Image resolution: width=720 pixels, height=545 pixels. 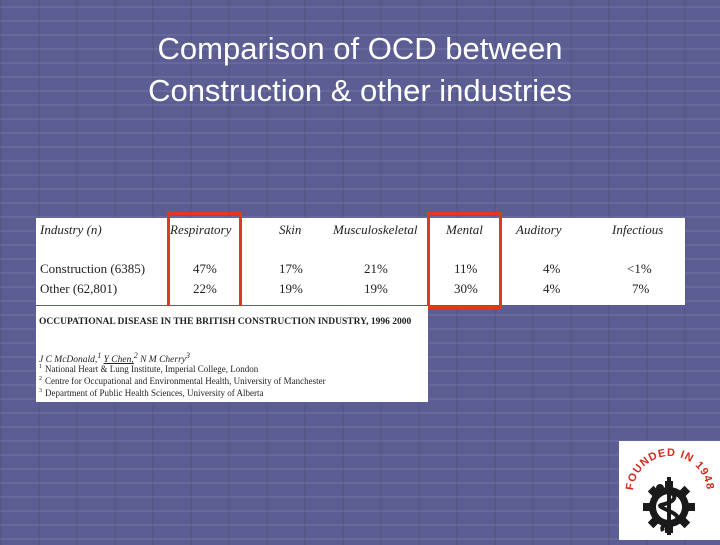 I want to click on respiratory-highlight-box, so click(x=204, y=260).